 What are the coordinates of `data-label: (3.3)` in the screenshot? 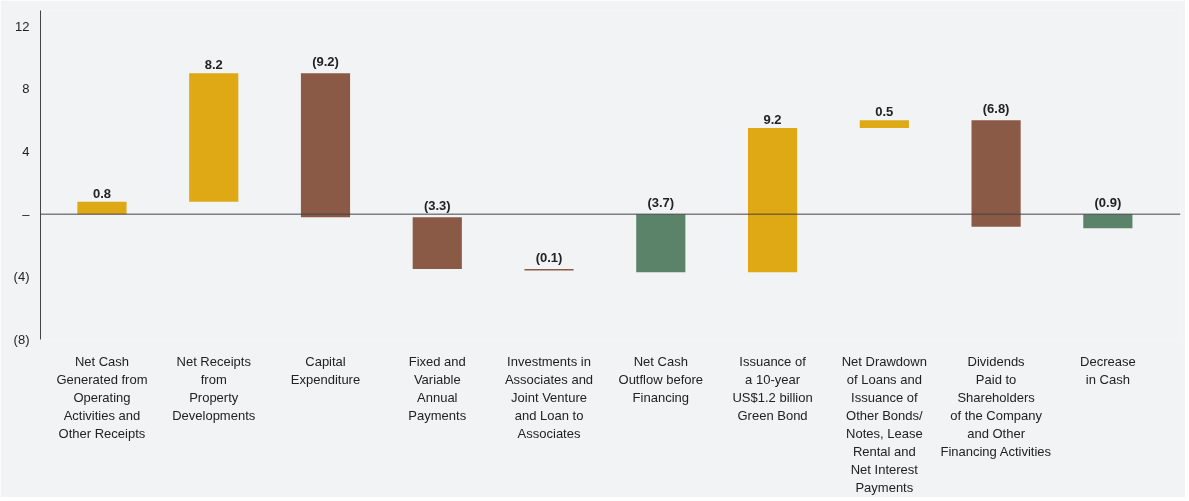 It's located at (437, 206).